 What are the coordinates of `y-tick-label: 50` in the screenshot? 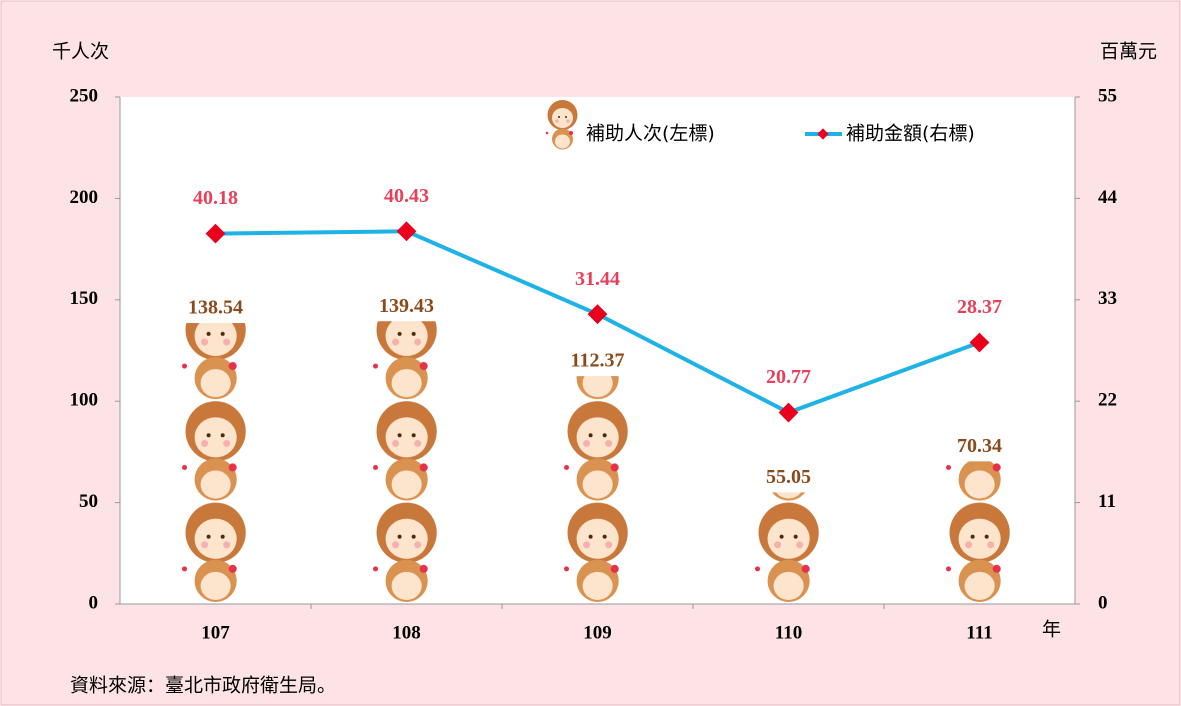 It's located at (88, 501).